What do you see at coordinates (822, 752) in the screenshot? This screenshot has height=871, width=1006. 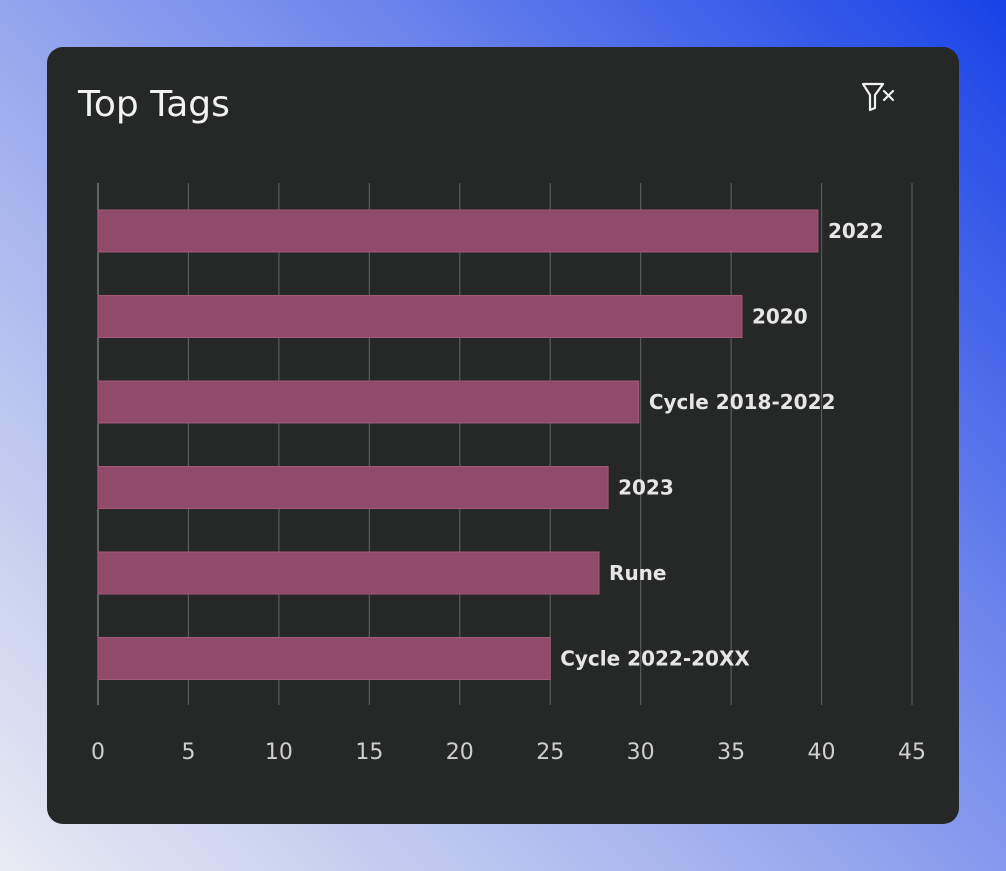 I see `x-tick-label: 40` at bounding box center [822, 752].